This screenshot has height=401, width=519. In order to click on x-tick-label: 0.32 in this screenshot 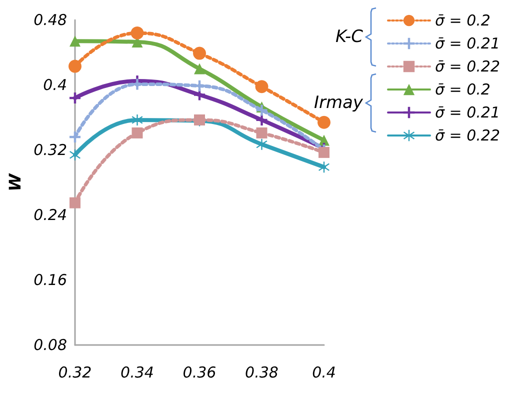, I will do `click(75, 373)`.